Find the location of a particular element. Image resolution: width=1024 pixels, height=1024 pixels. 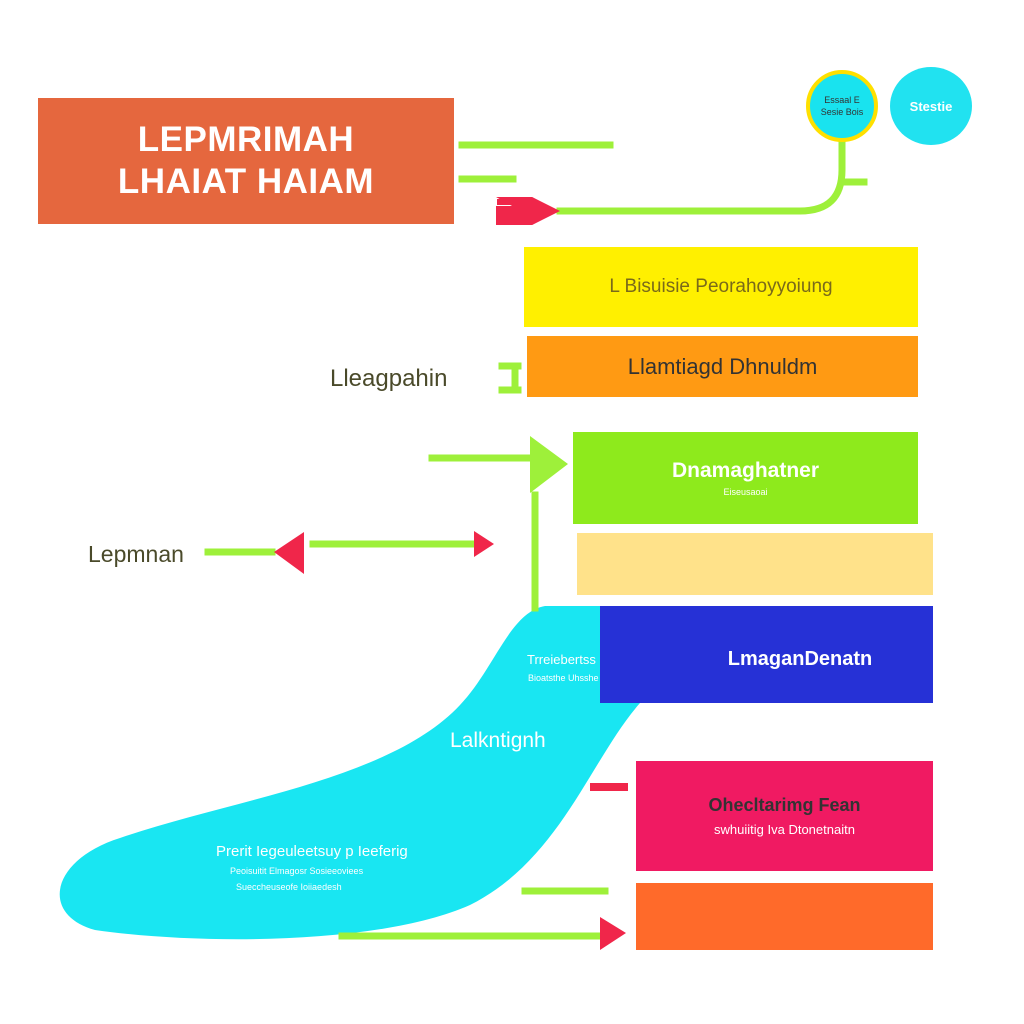

yellow-step-label: L Bisuisie Peorahoyyoiung is located at coordinates (721, 286).